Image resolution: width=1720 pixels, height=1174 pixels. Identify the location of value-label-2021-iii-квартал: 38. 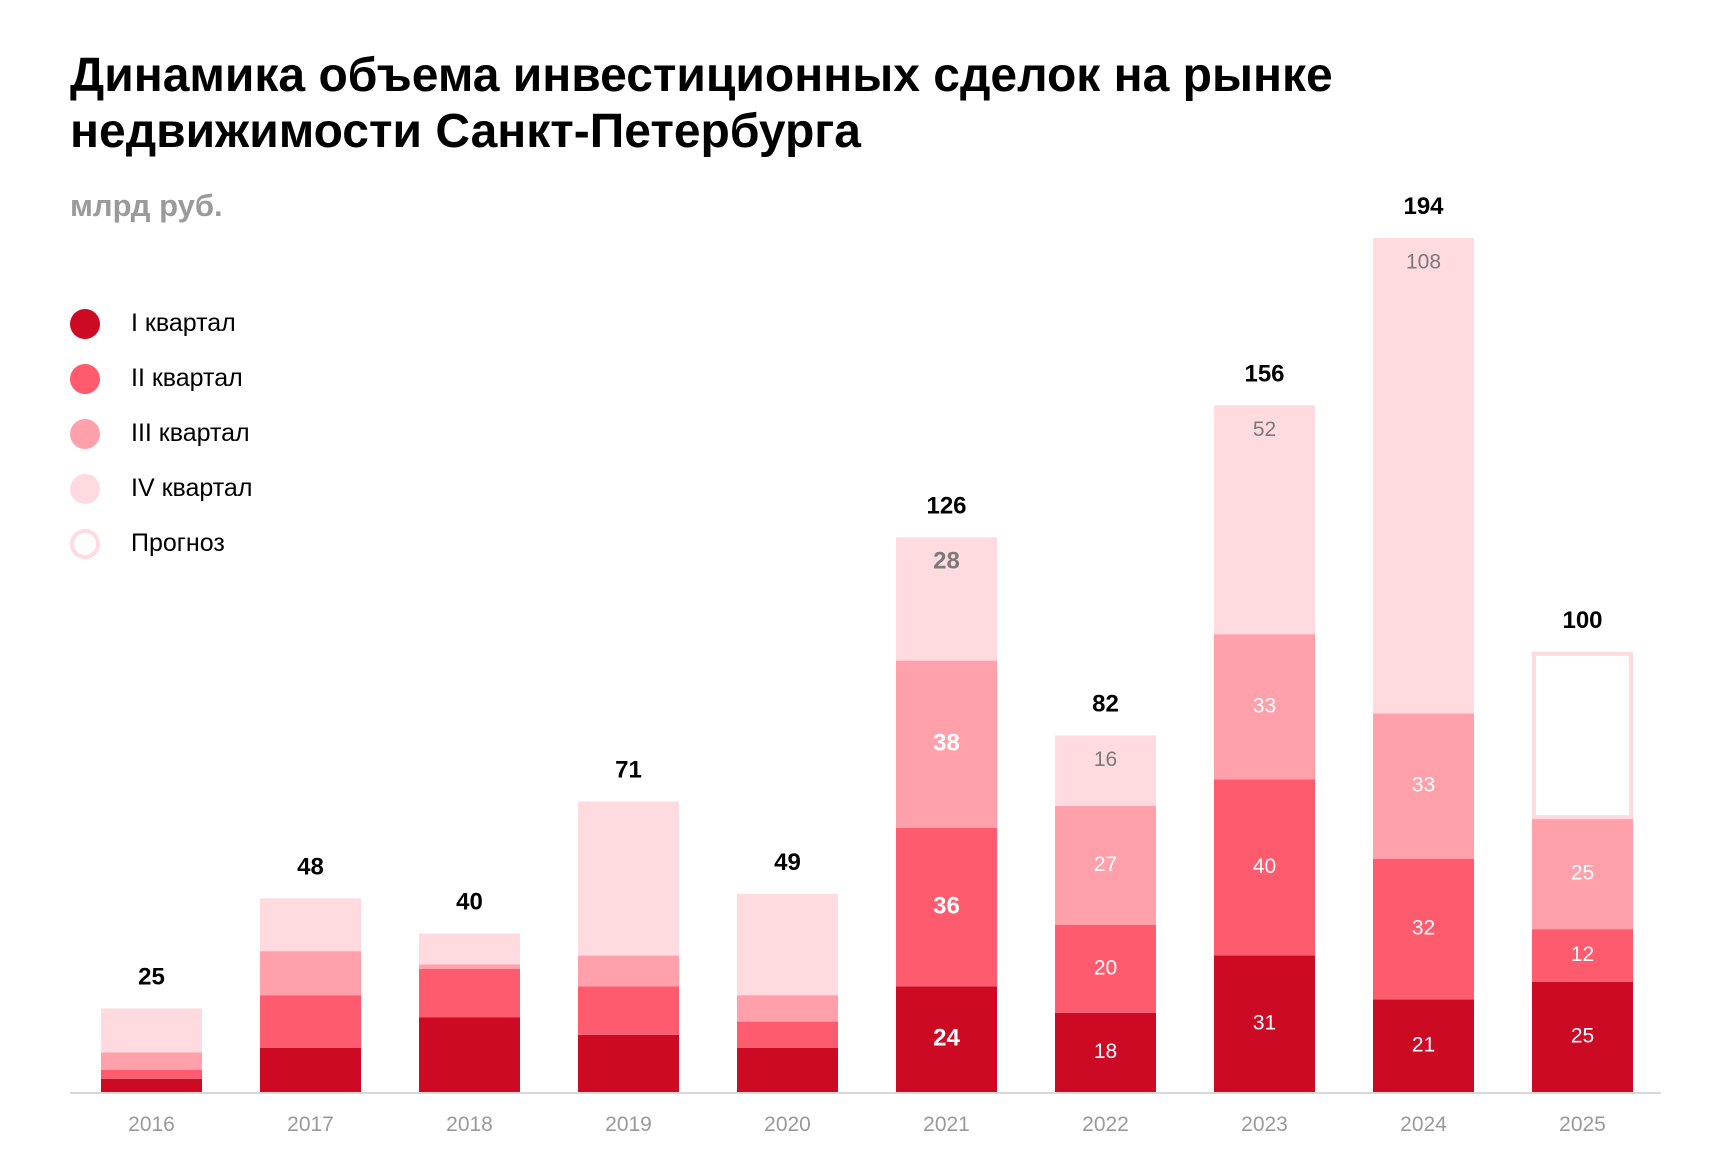
(946, 743).